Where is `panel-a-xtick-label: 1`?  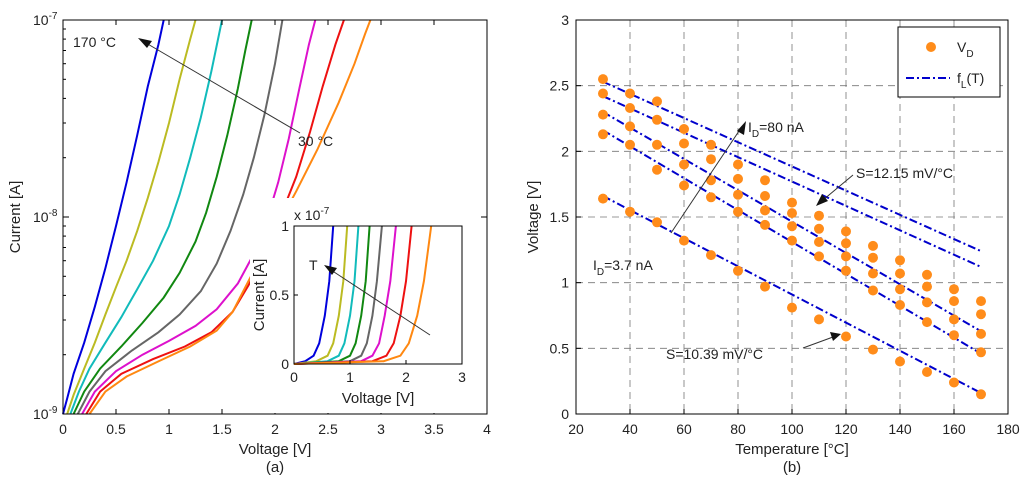
panel-a-xtick-label: 1 is located at coordinates (169, 429).